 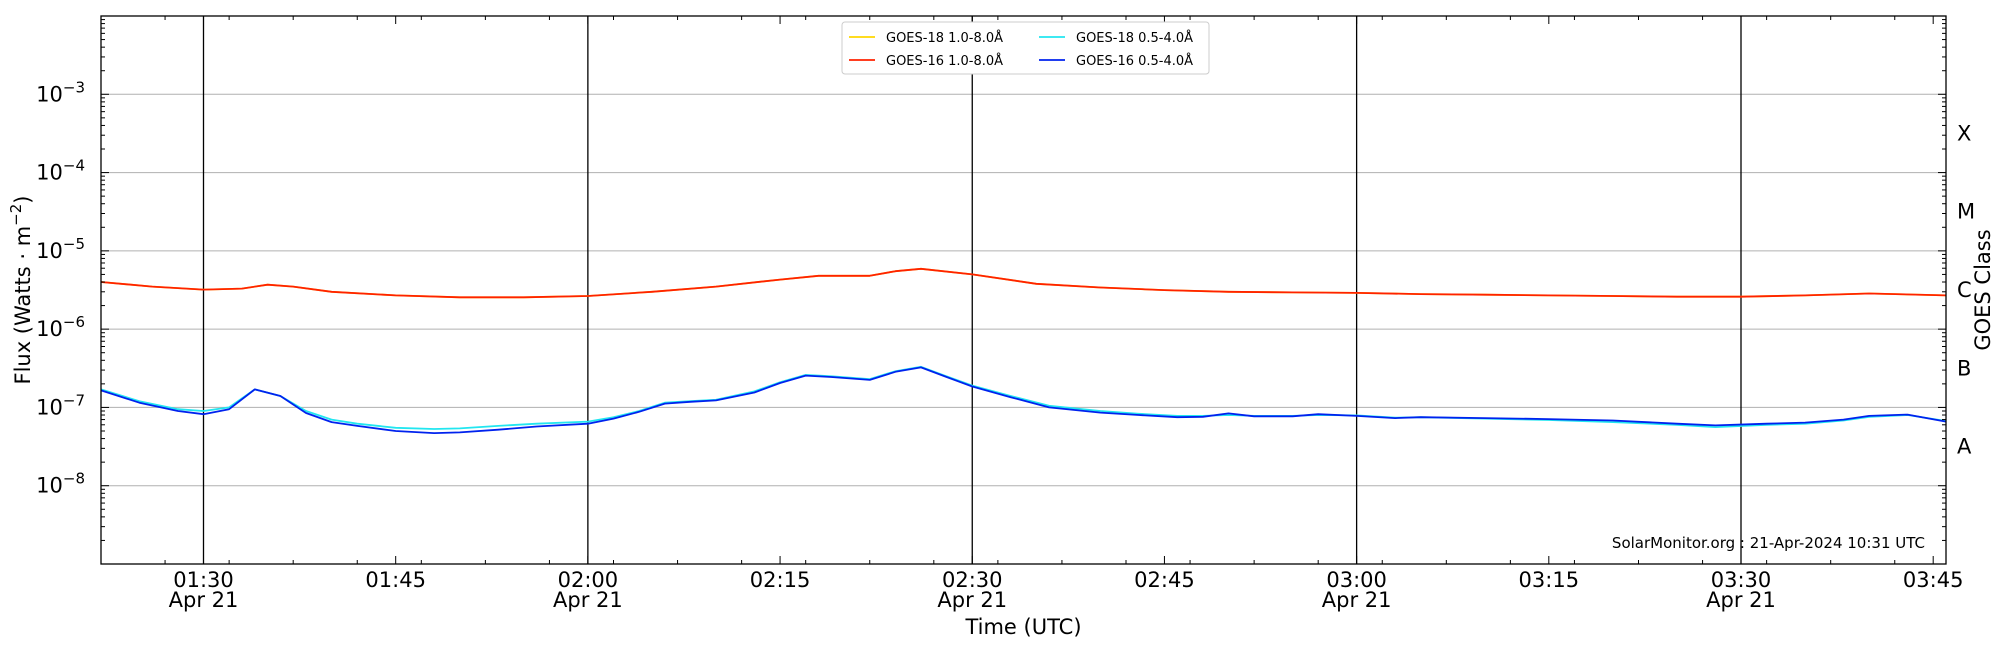 I want to click on legend-label: GOES-18 1.0-8.0Å, so click(x=944, y=38).